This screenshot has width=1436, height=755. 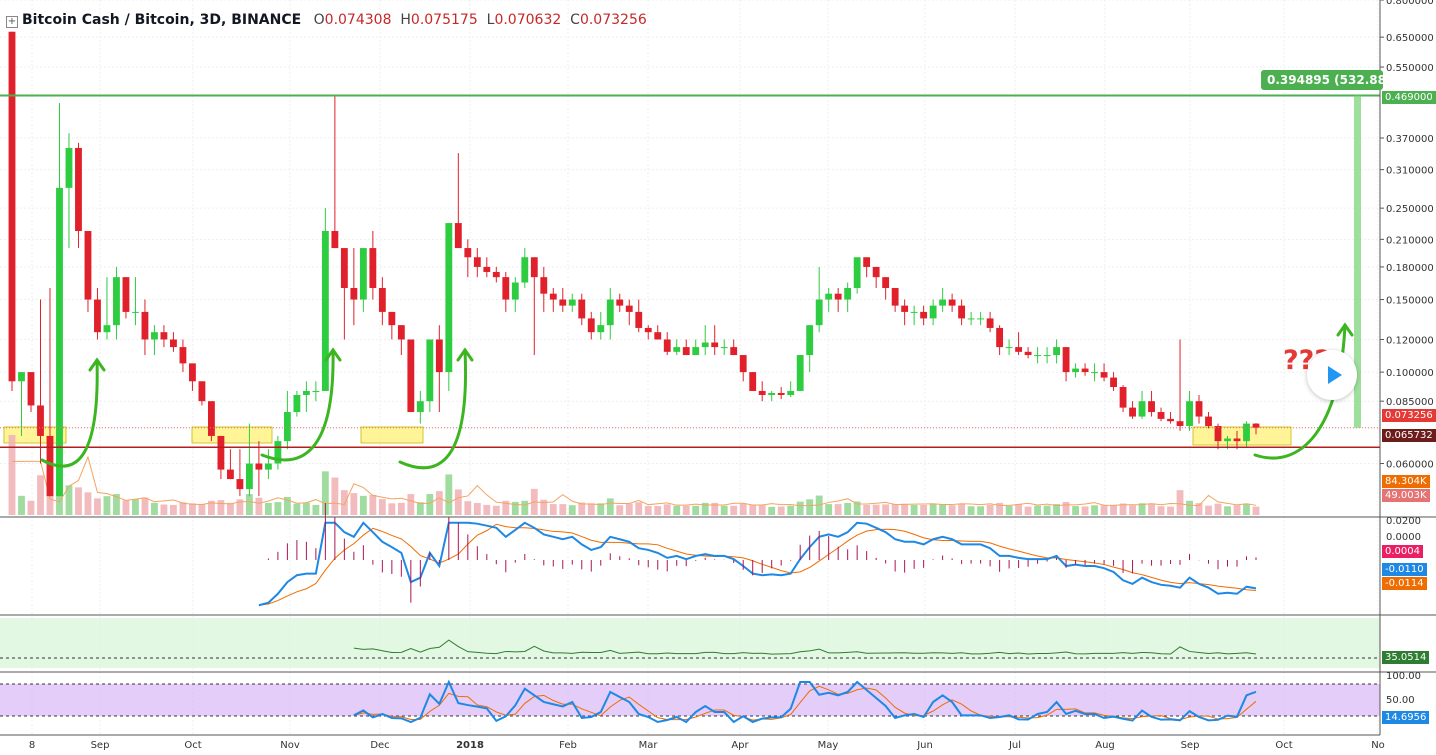 What do you see at coordinates (1322, 80) in the screenshot?
I see `measure-label: 0.394895 (532.88` at bounding box center [1322, 80].